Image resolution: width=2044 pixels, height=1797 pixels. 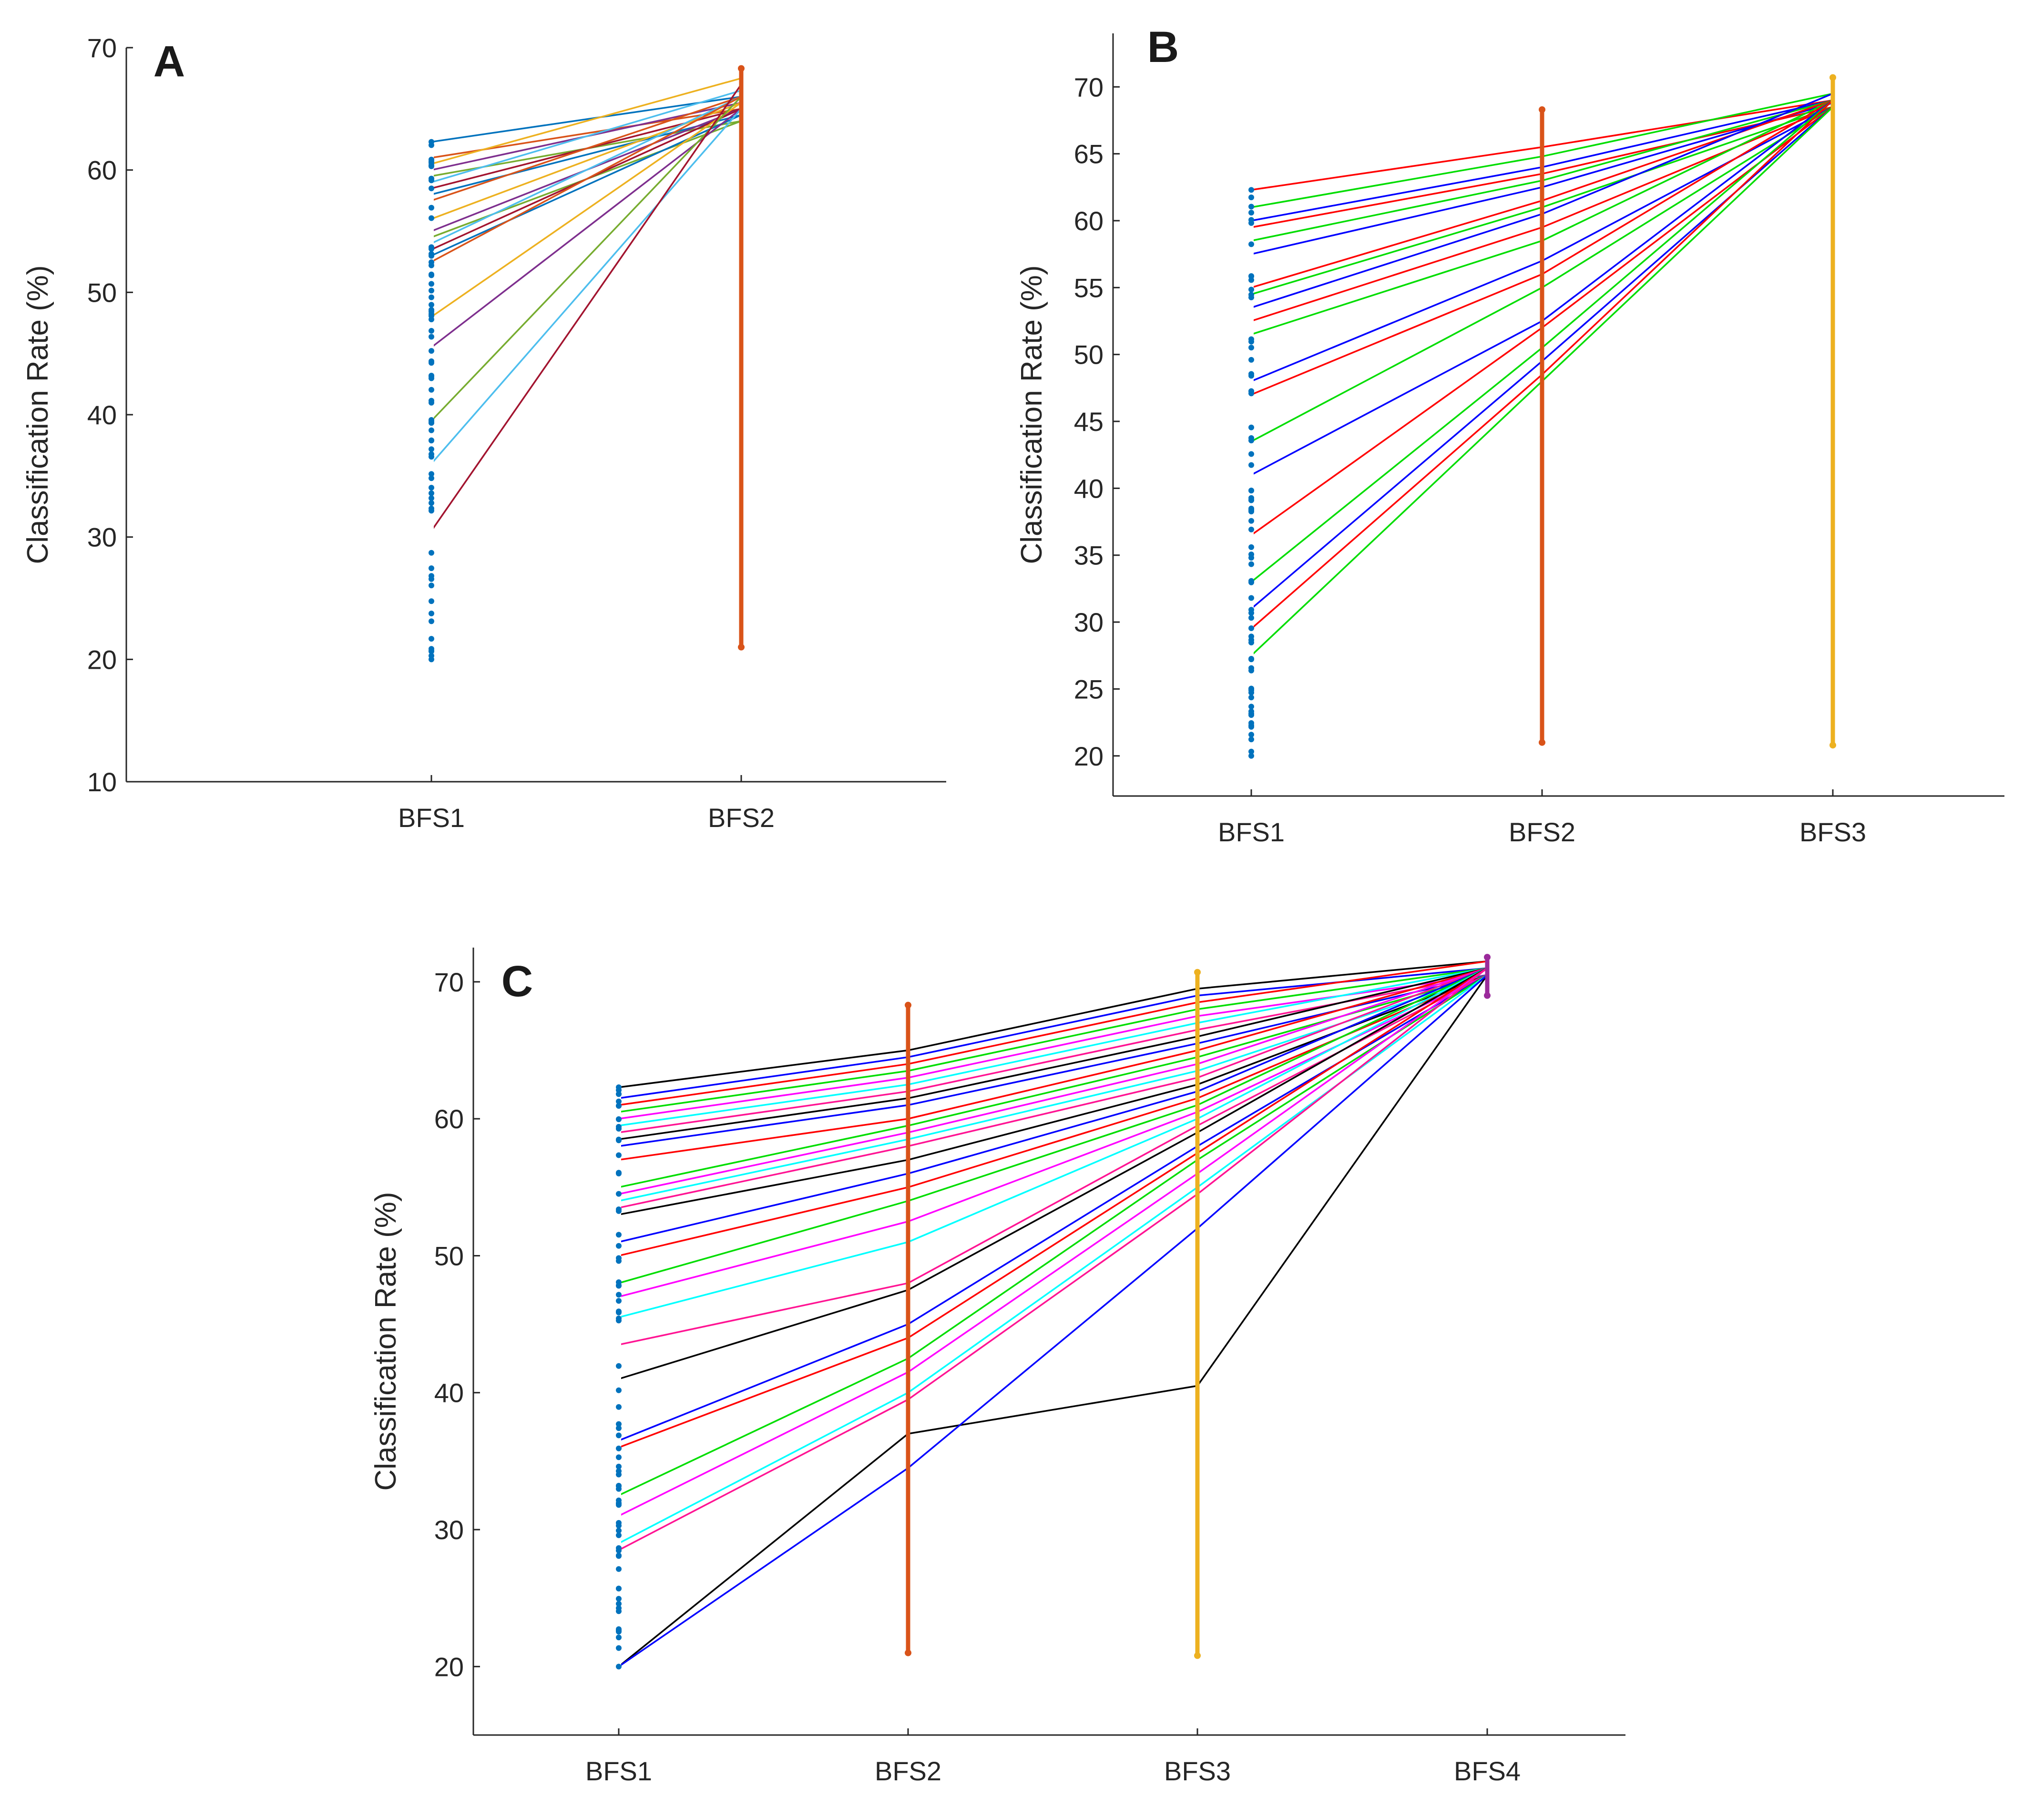 What do you see at coordinates (169, 62) in the screenshot?
I see `panel-letter: A` at bounding box center [169, 62].